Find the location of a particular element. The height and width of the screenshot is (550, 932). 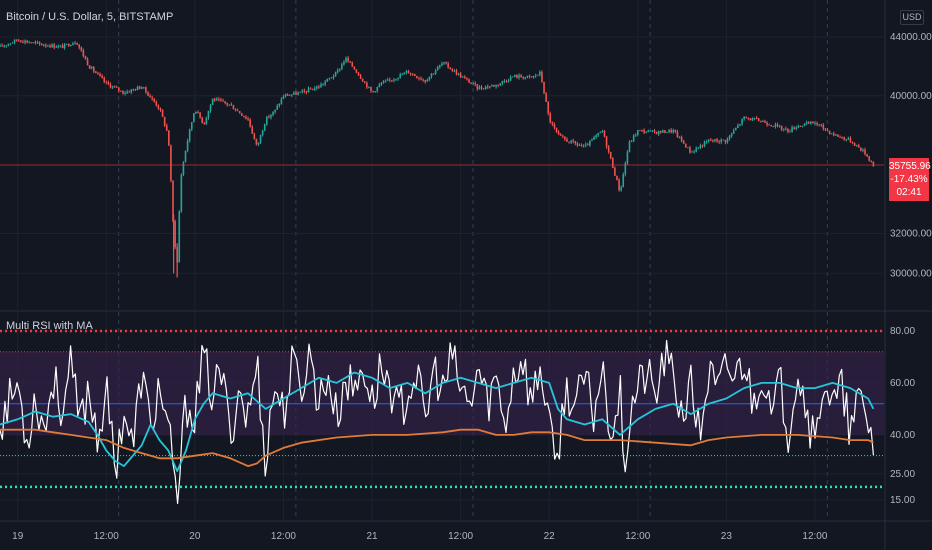

symbol-title: Bitcoin / U.S. Dollar, 5, BITSTAMP is located at coordinates (90, 17).